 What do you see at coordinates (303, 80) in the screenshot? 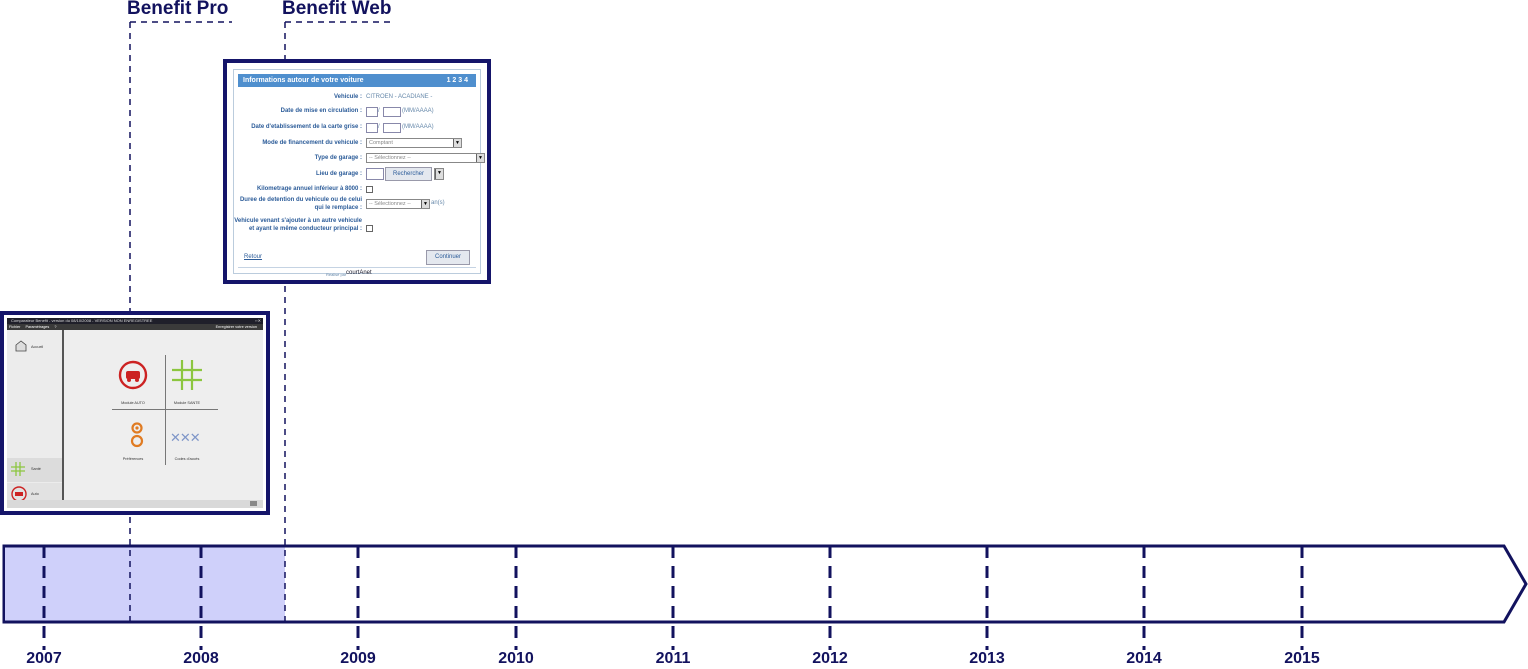
I see `form-header-title: Informations autour de votre voiture` at bounding box center [303, 80].